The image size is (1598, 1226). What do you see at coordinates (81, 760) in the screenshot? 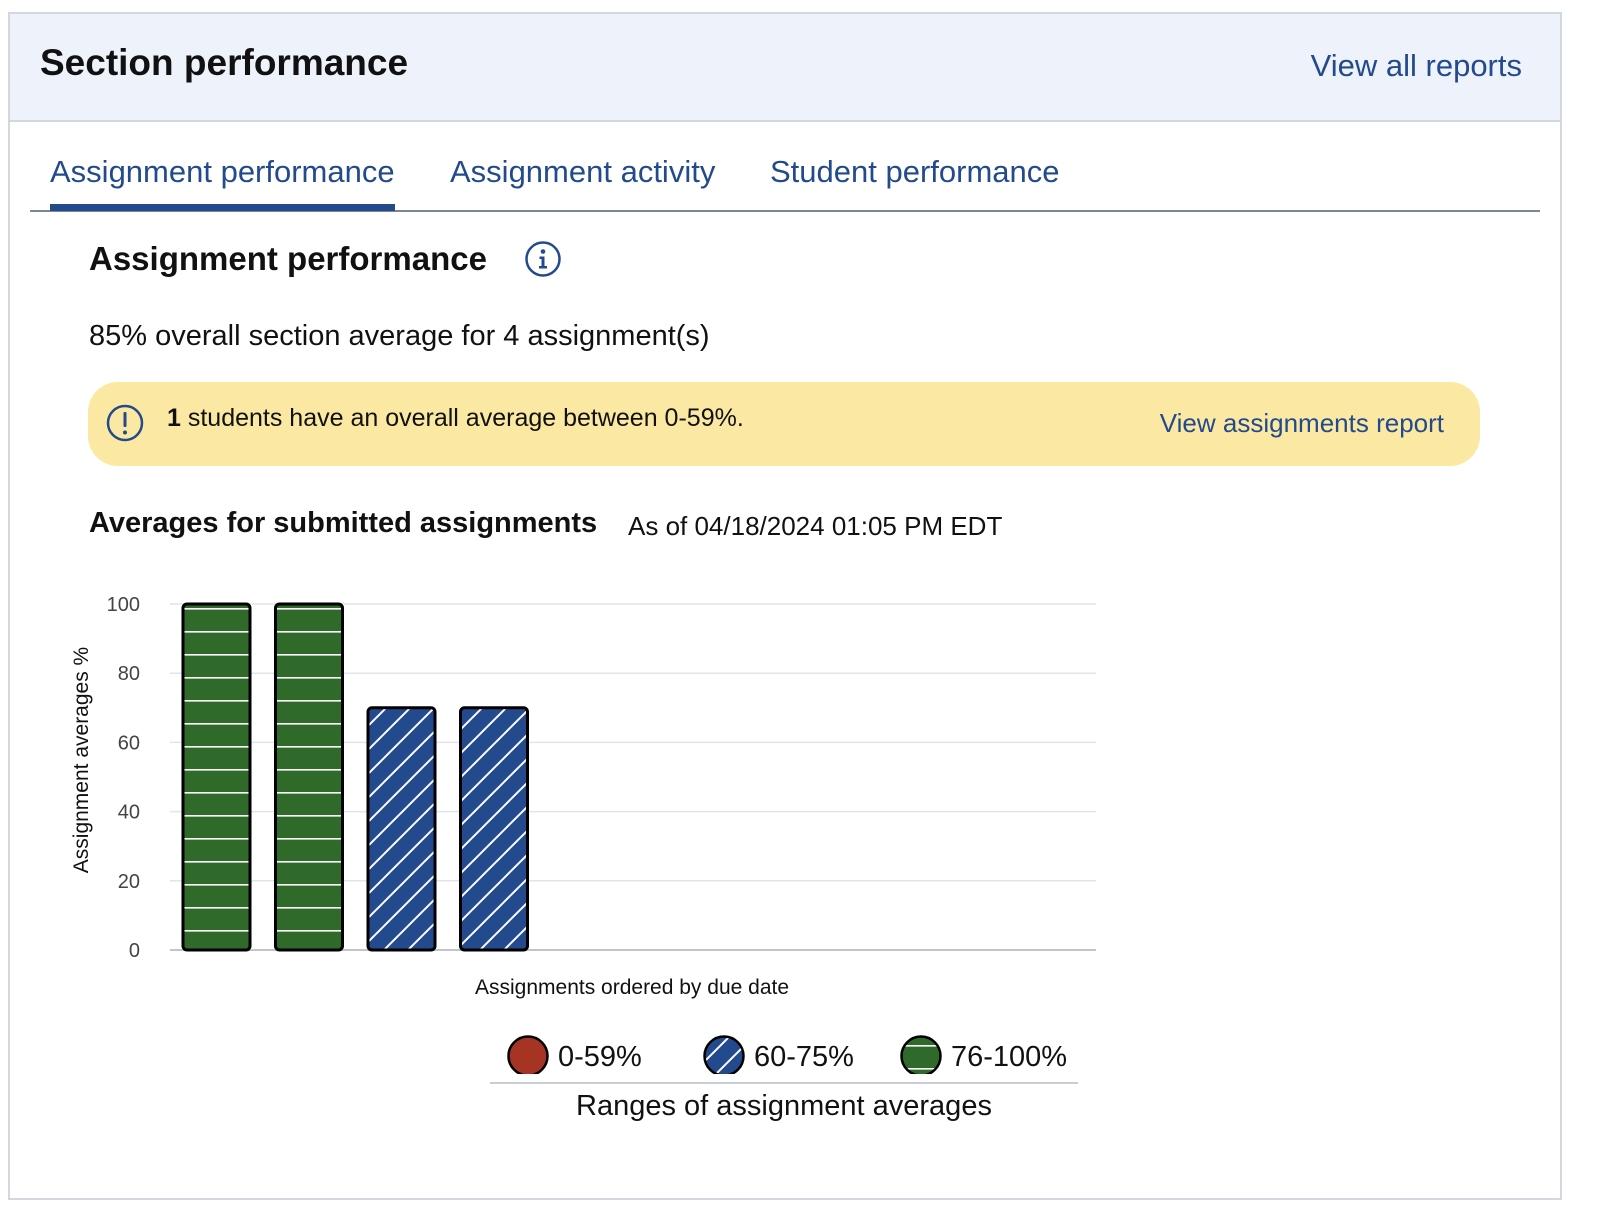
I see `y-axis-label: Assignment averages %` at bounding box center [81, 760].